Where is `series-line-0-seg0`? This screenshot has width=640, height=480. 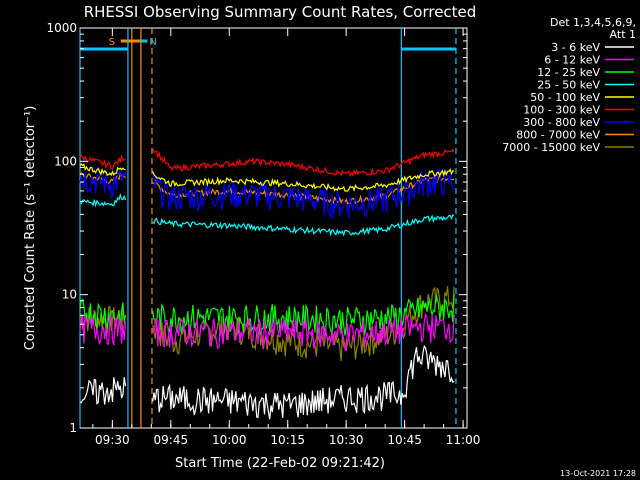
series-line-0-seg0 is located at coordinates (103, 391).